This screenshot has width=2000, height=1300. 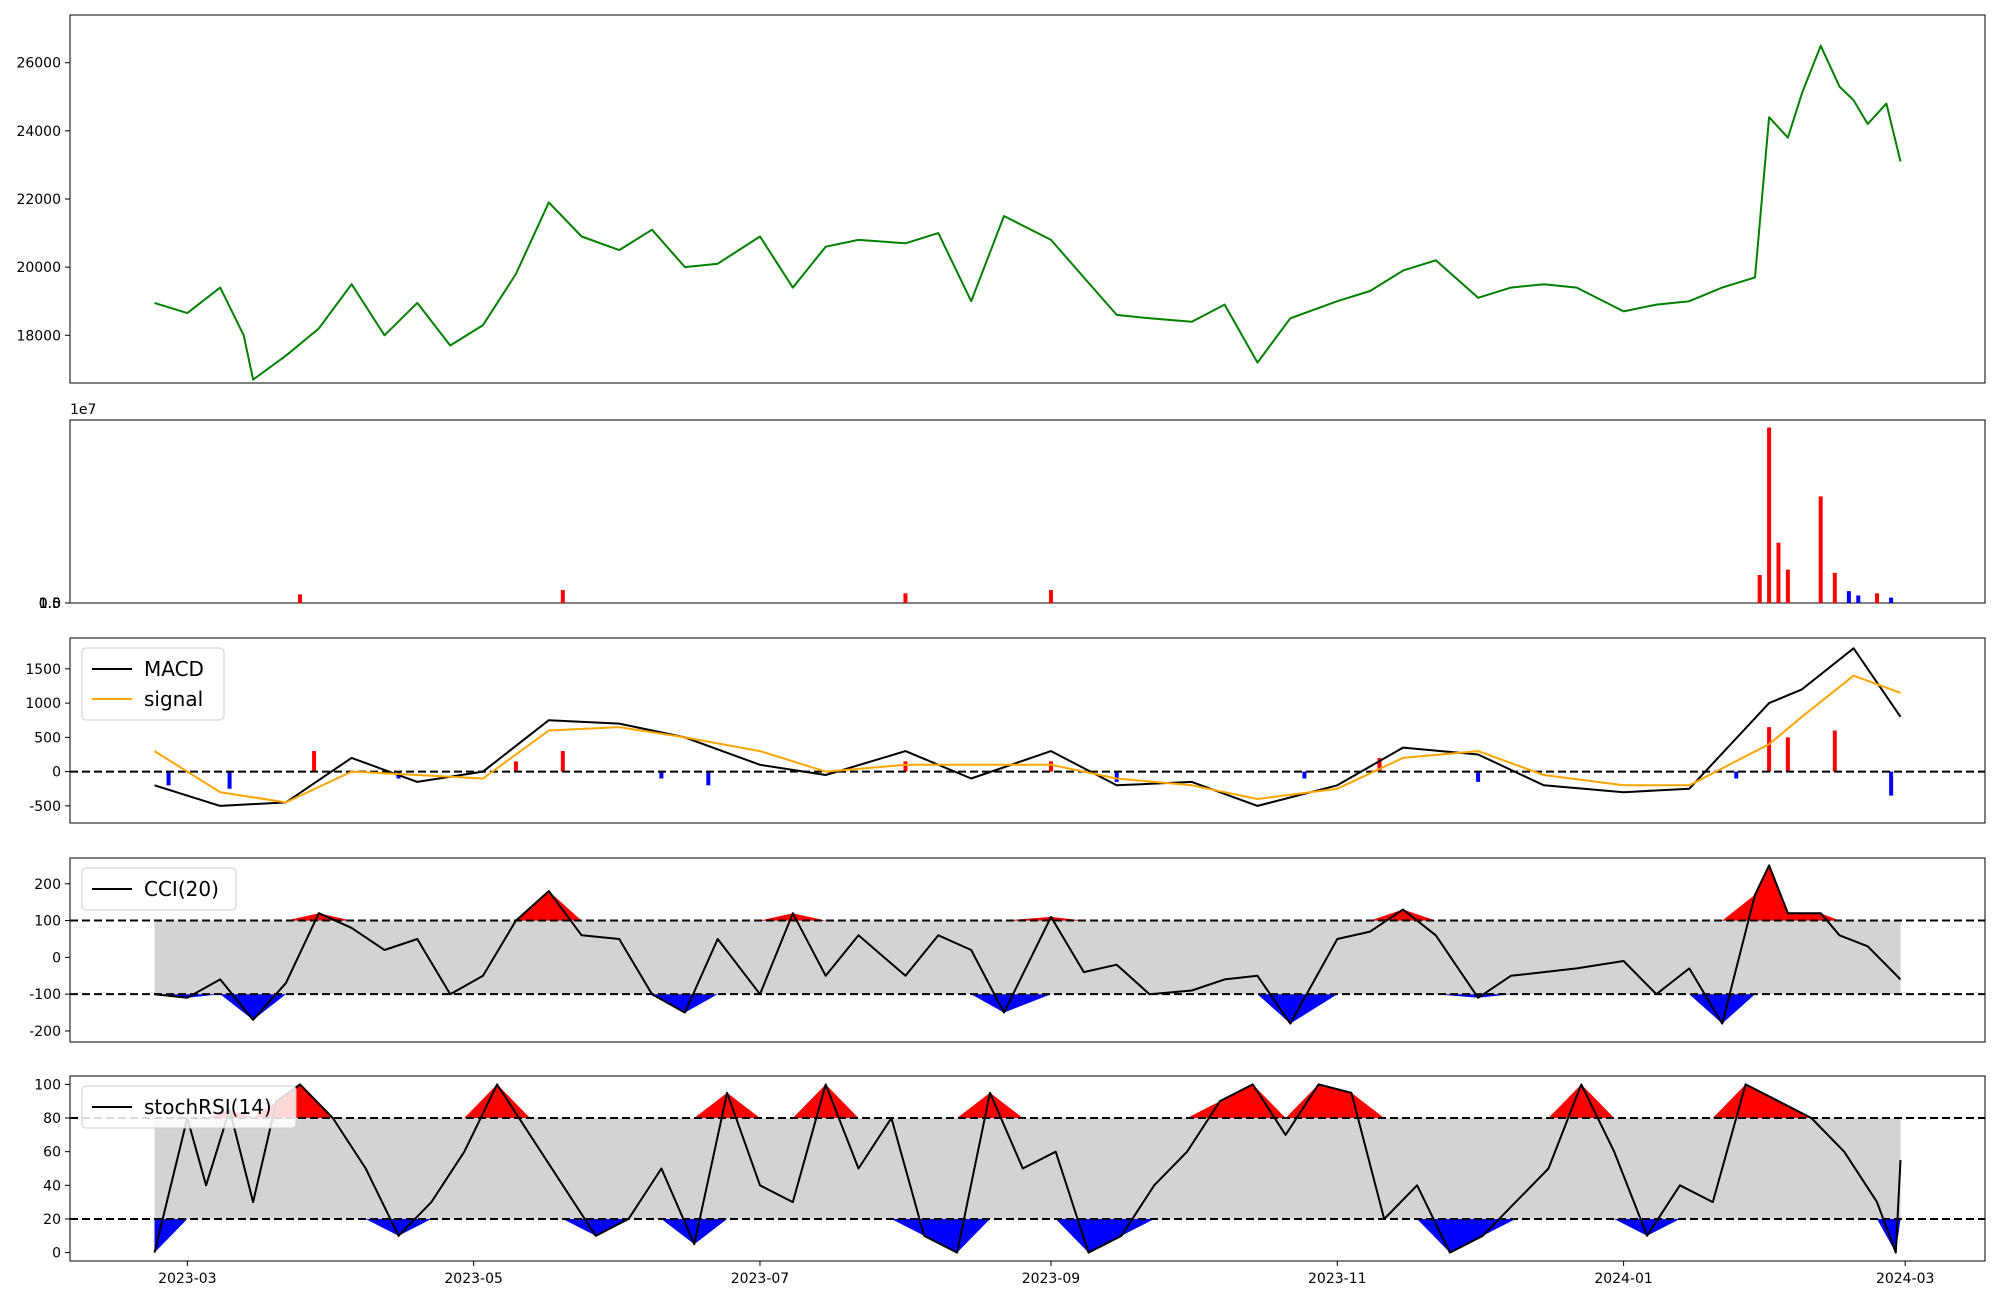 I want to click on stochrsi-ytick-label: 100, so click(x=47, y=1085).